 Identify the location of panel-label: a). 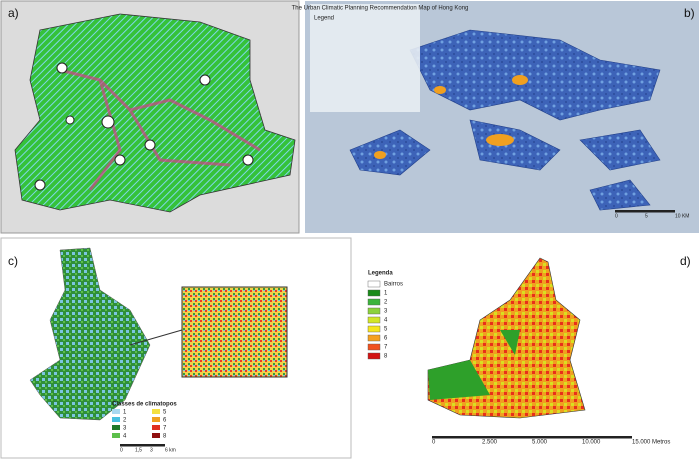
(13, 13).